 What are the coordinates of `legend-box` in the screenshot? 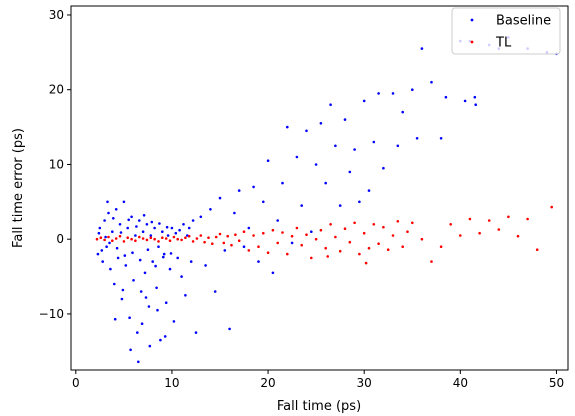 It's located at (506, 31).